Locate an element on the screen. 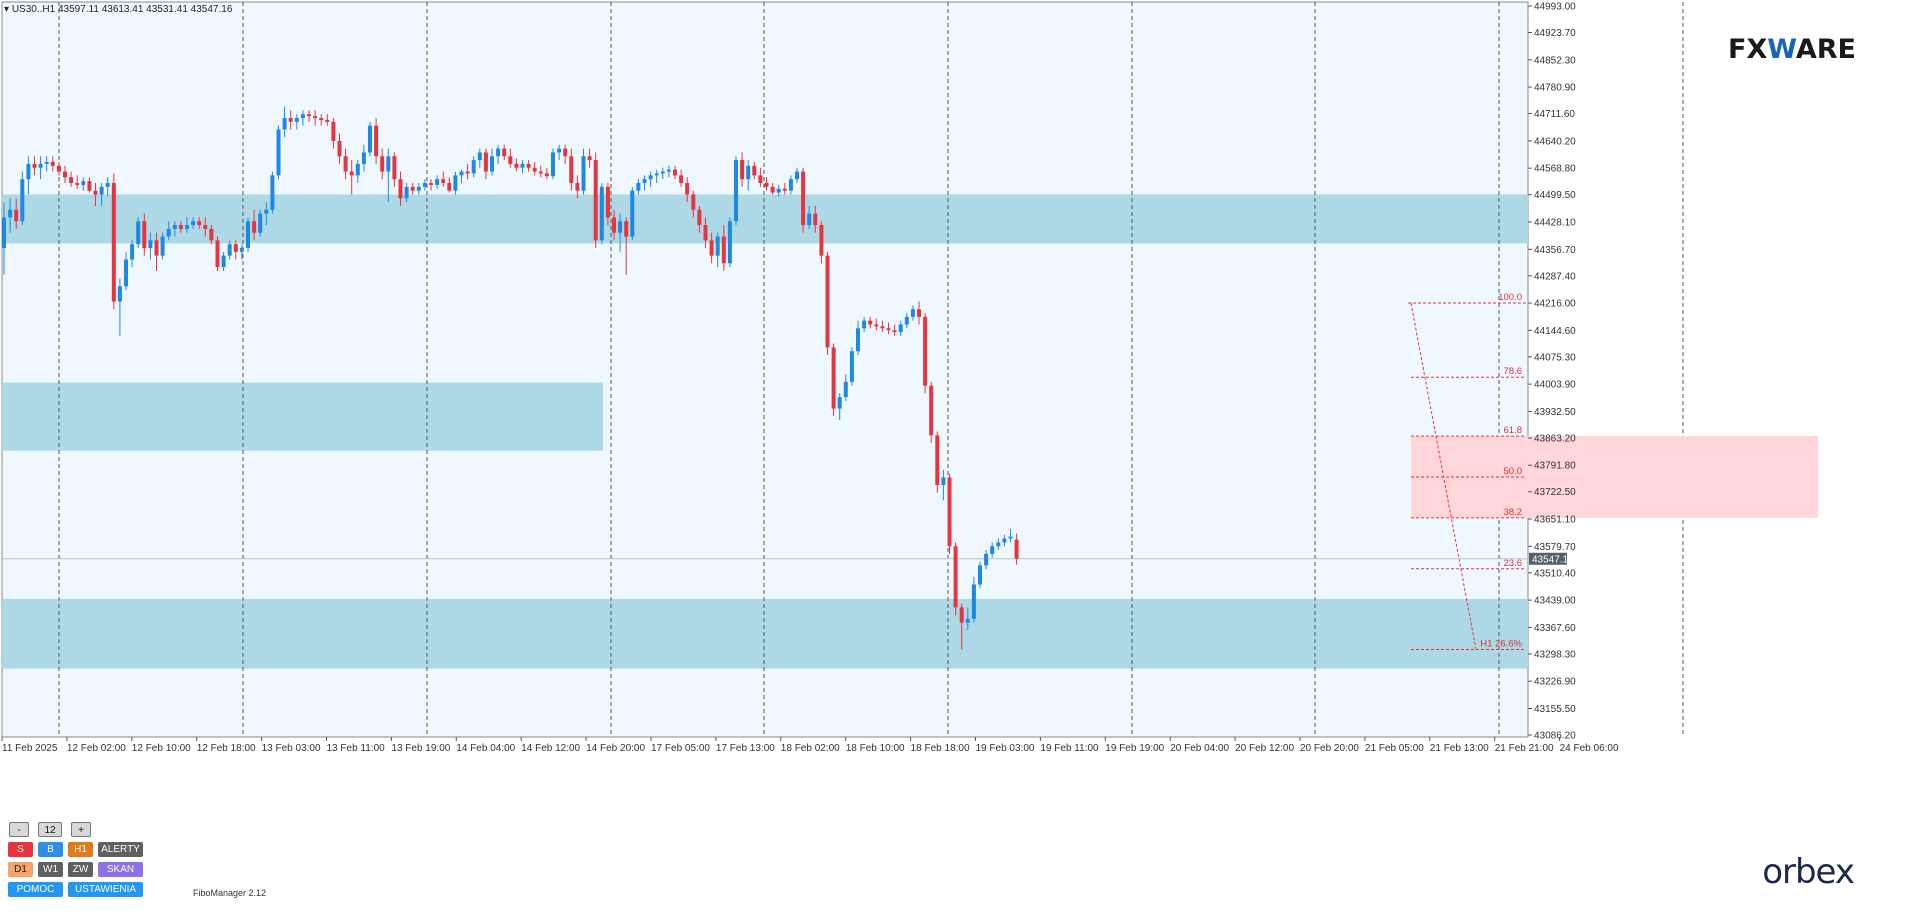  timeframe-d1-button: D1 is located at coordinates (20, 869).